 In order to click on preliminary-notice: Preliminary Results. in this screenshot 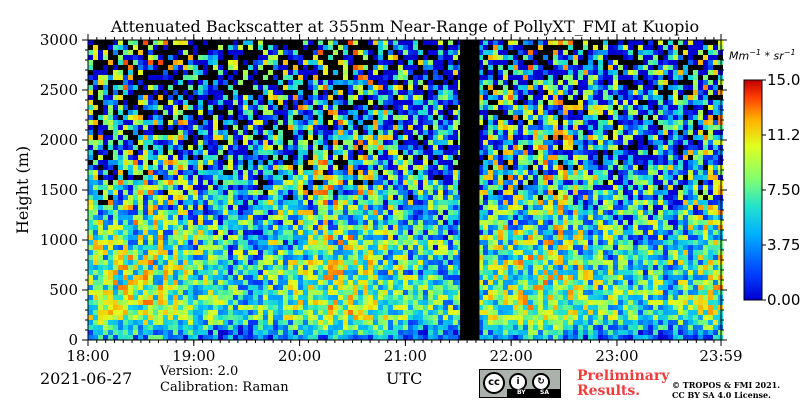, I will do `click(623, 383)`.